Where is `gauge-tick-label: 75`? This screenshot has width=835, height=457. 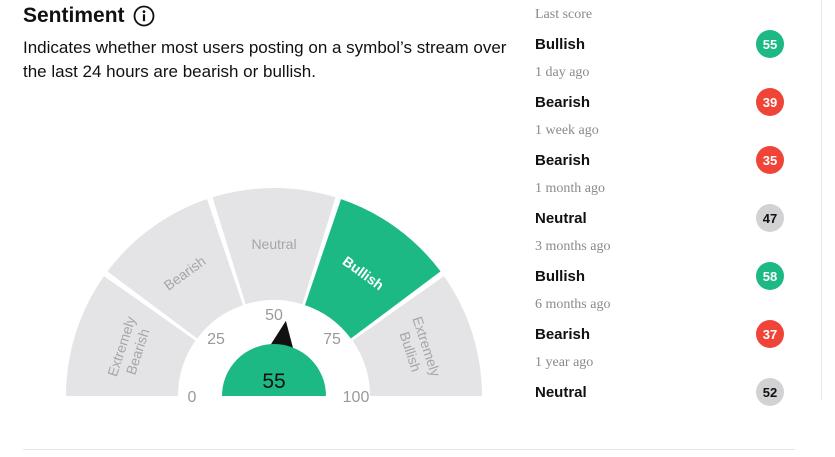 gauge-tick-label: 75 is located at coordinates (332, 339).